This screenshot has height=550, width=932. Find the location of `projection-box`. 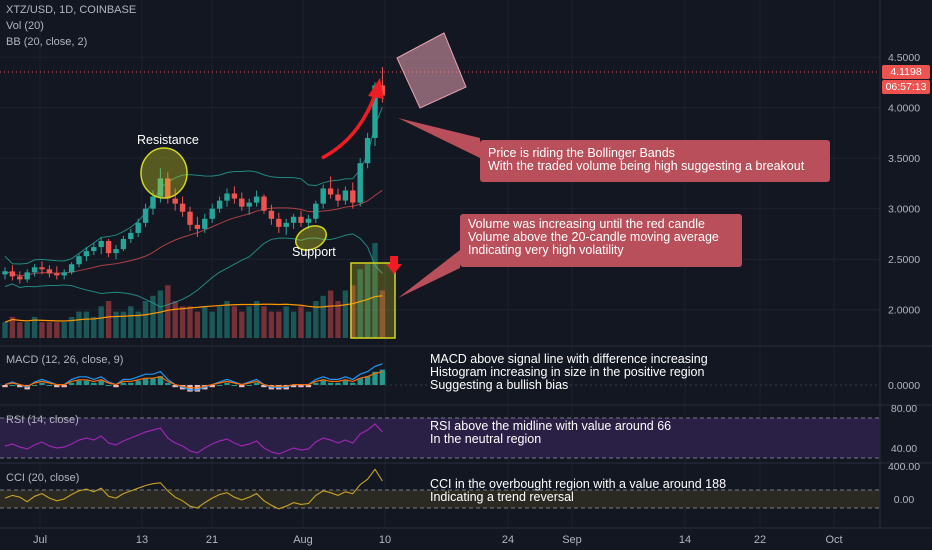

projection-box is located at coordinates (431, 70).